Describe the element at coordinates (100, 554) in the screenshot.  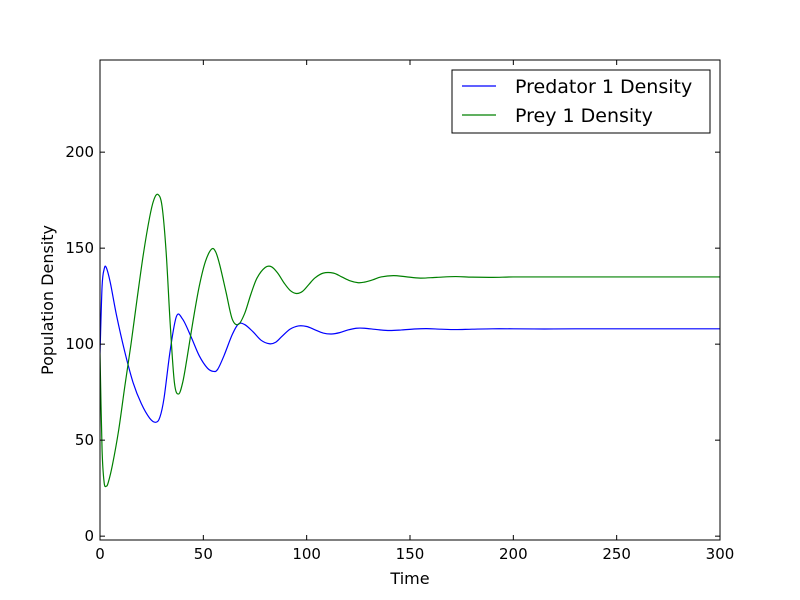
I see `x-tick-label: 0` at that location.